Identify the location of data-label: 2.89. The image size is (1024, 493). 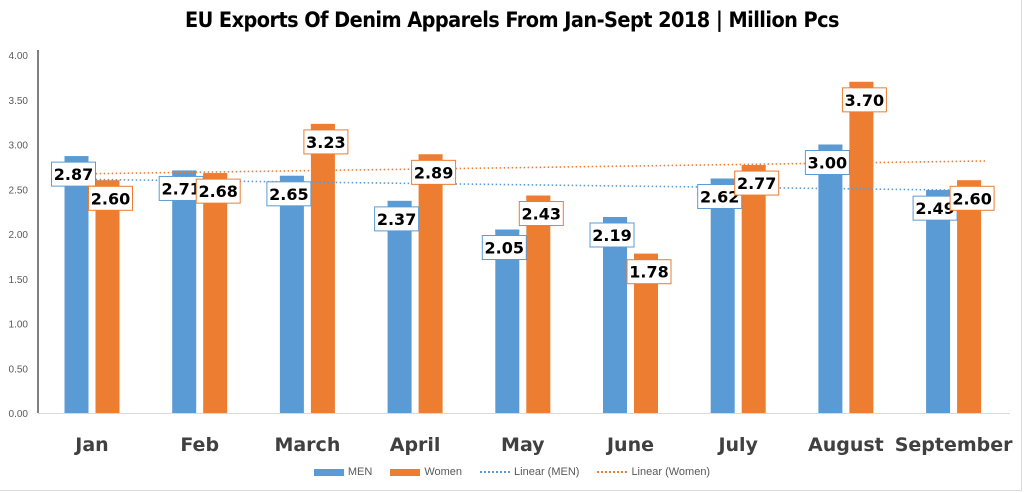
(433, 172).